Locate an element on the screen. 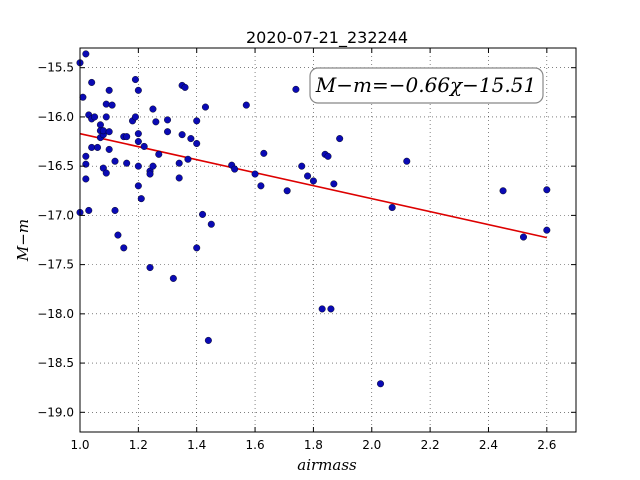 The image size is (640, 480). x-tick-label: 2.0 is located at coordinates (371, 445).